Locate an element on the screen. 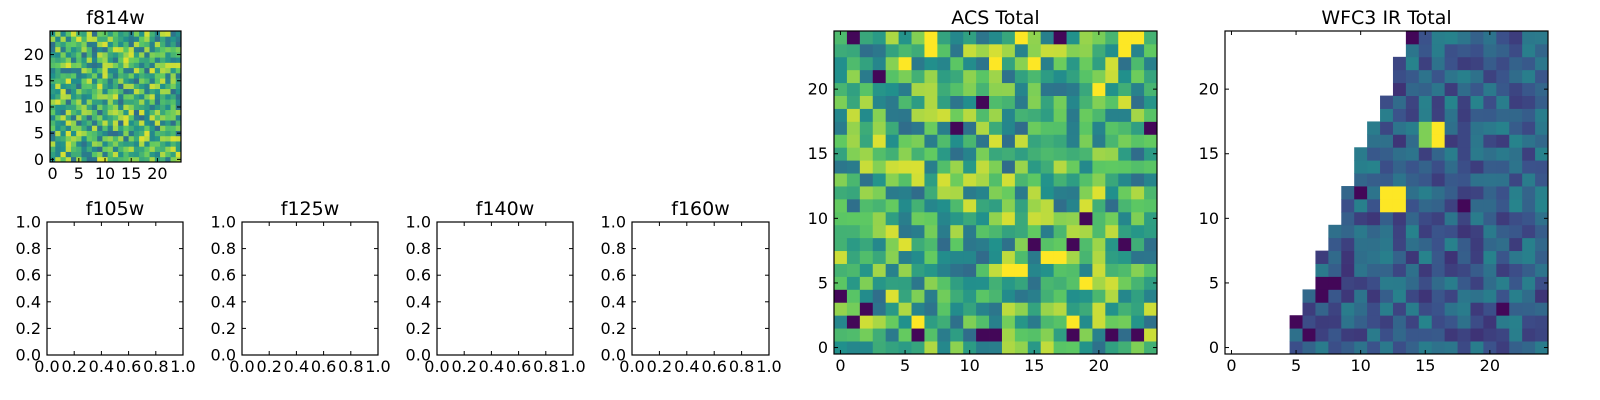 This screenshot has height=400, width=1600. x-tick-label: 0.0 is located at coordinates (46, 366).